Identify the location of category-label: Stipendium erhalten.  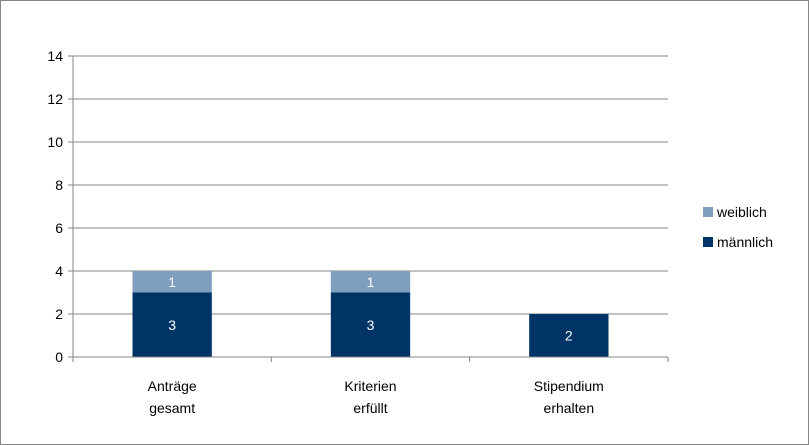
(569, 397).